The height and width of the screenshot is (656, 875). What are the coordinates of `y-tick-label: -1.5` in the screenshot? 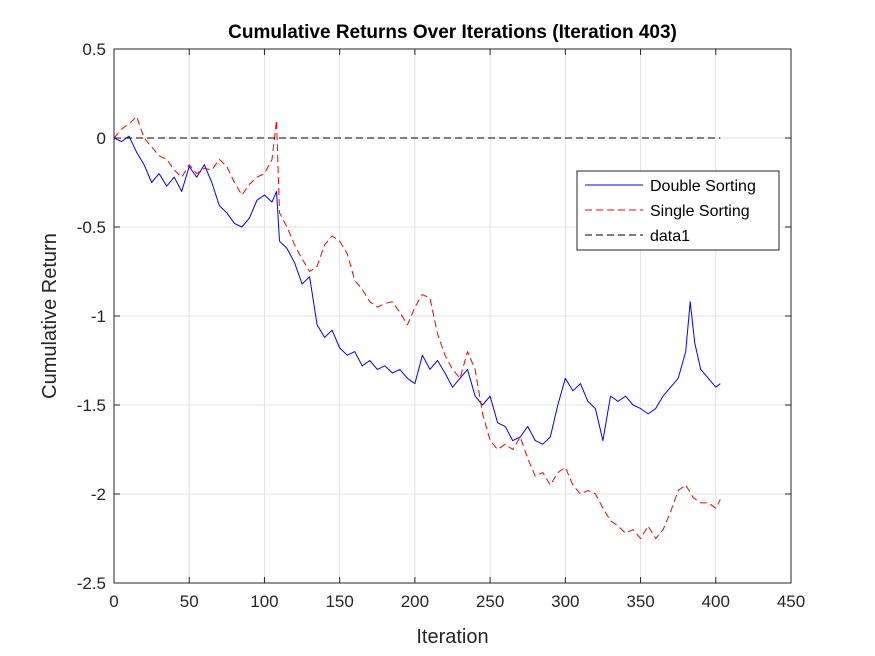 It's located at (91, 405).